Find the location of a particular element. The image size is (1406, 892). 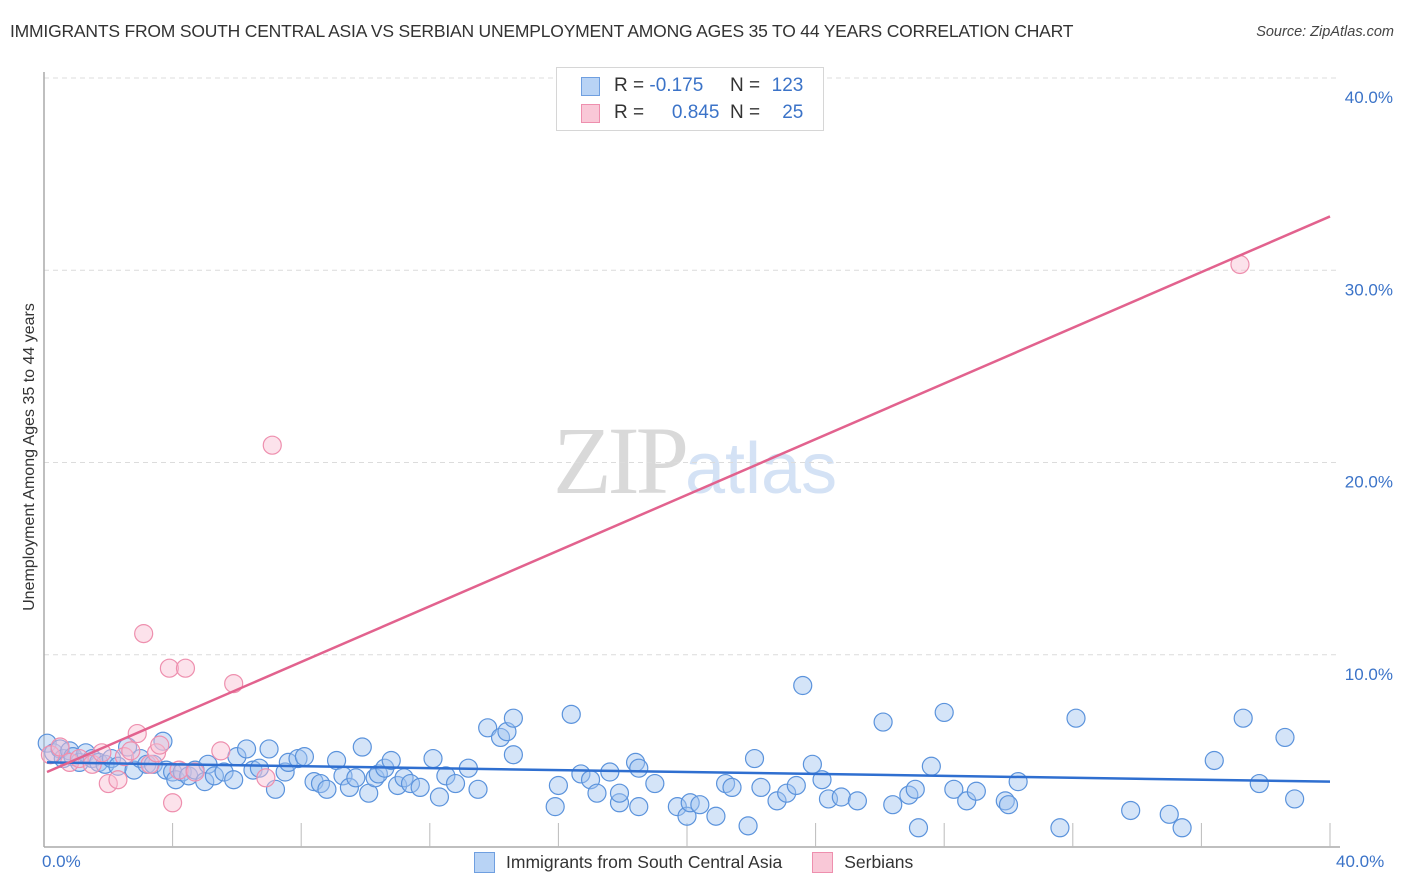

legend-row-immigrants: R = -0.175 N = 123 is located at coordinates (692, 86).